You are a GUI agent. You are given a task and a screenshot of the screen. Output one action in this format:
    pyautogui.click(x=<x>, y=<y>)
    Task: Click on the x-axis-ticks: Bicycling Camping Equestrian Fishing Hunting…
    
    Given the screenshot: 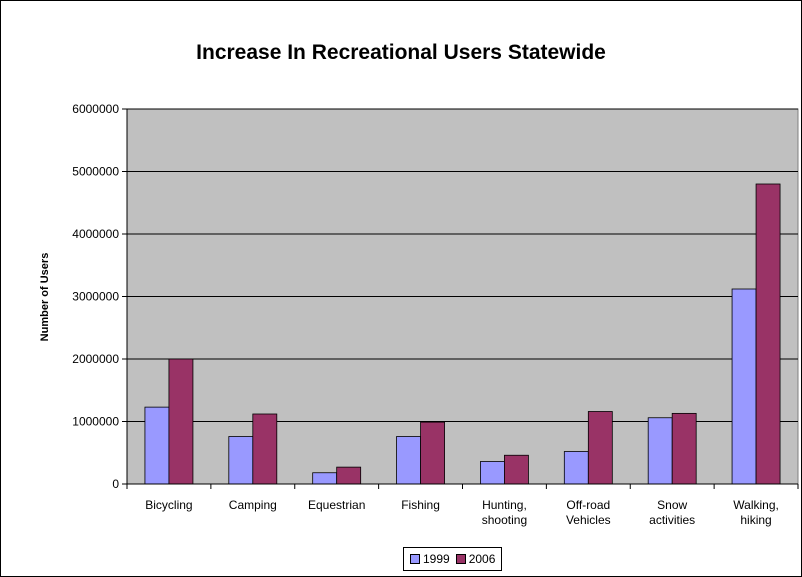 What is the action you would take?
    pyautogui.click(x=462, y=505)
    